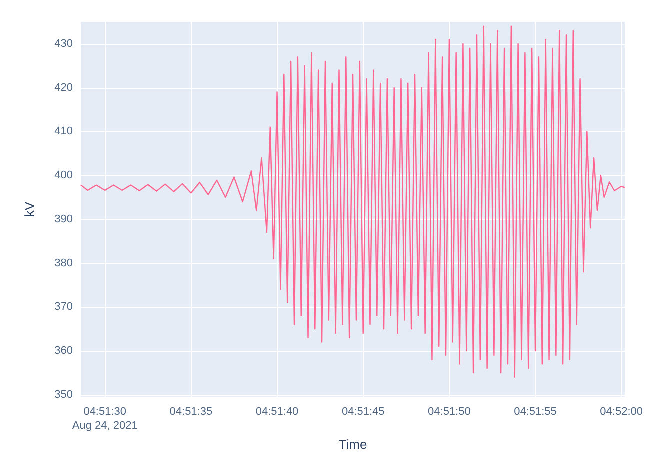 The height and width of the screenshot is (464, 654). I want to click on x-tick-label: 04:51:30 Aug 24, 2021, so click(105, 419).